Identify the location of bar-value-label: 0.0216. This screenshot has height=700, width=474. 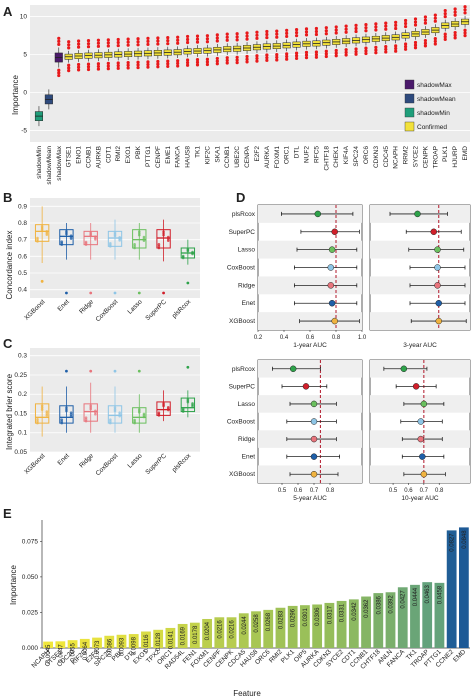
(233, 629).